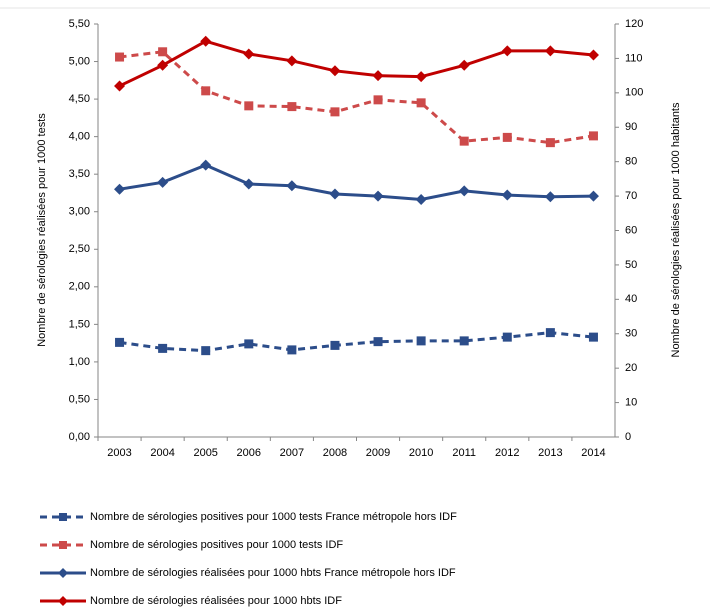 This screenshot has height=608, width=710. What do you see at coordinates (249, 453) in the screenshot?
I see `x-tick-label: 2006` at bounding box center [249, 453].